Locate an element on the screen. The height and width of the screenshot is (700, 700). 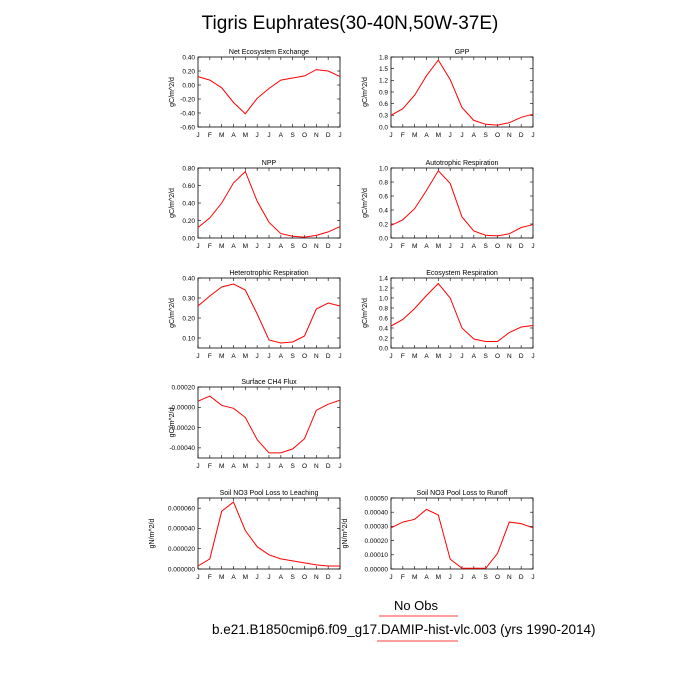
y-tick-label: 0.10 is located at coordinates (188, 338).